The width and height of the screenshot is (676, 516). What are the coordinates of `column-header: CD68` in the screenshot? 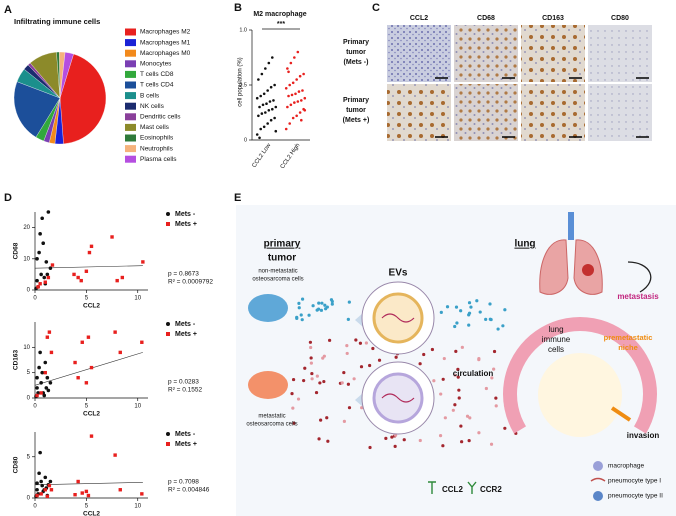 It's located at (486, 18).